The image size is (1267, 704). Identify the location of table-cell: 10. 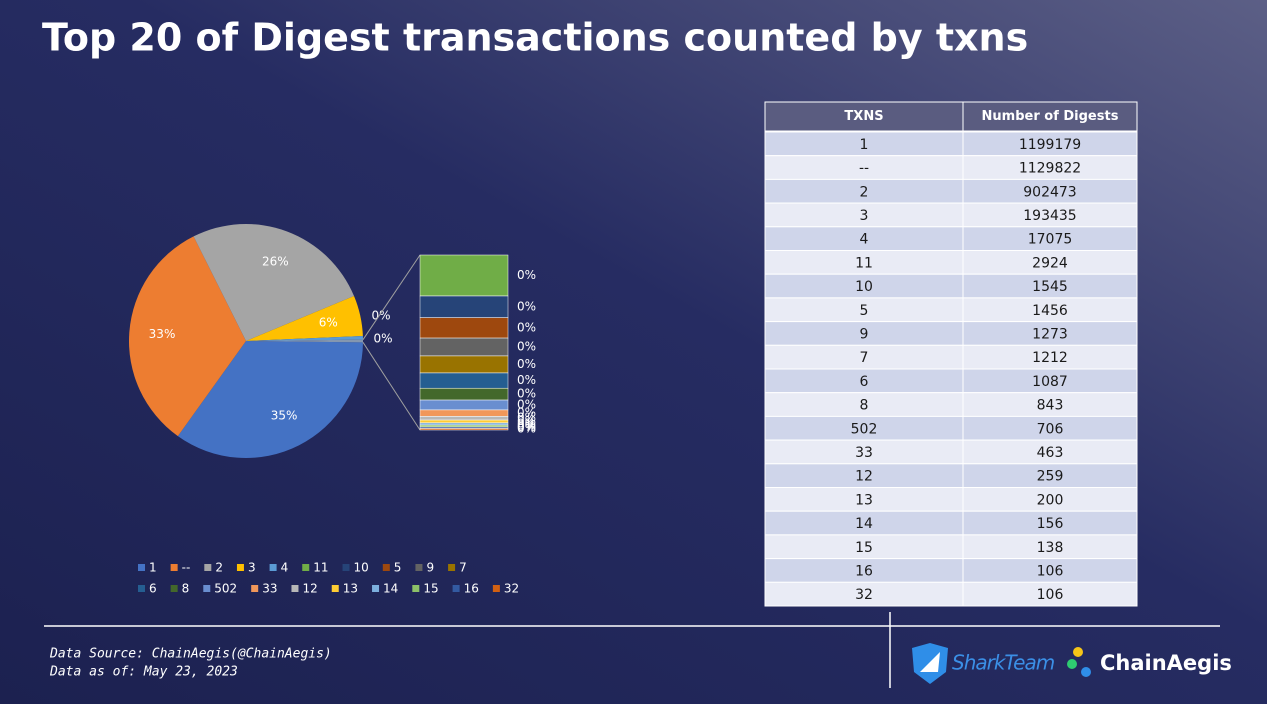
(864, 287).